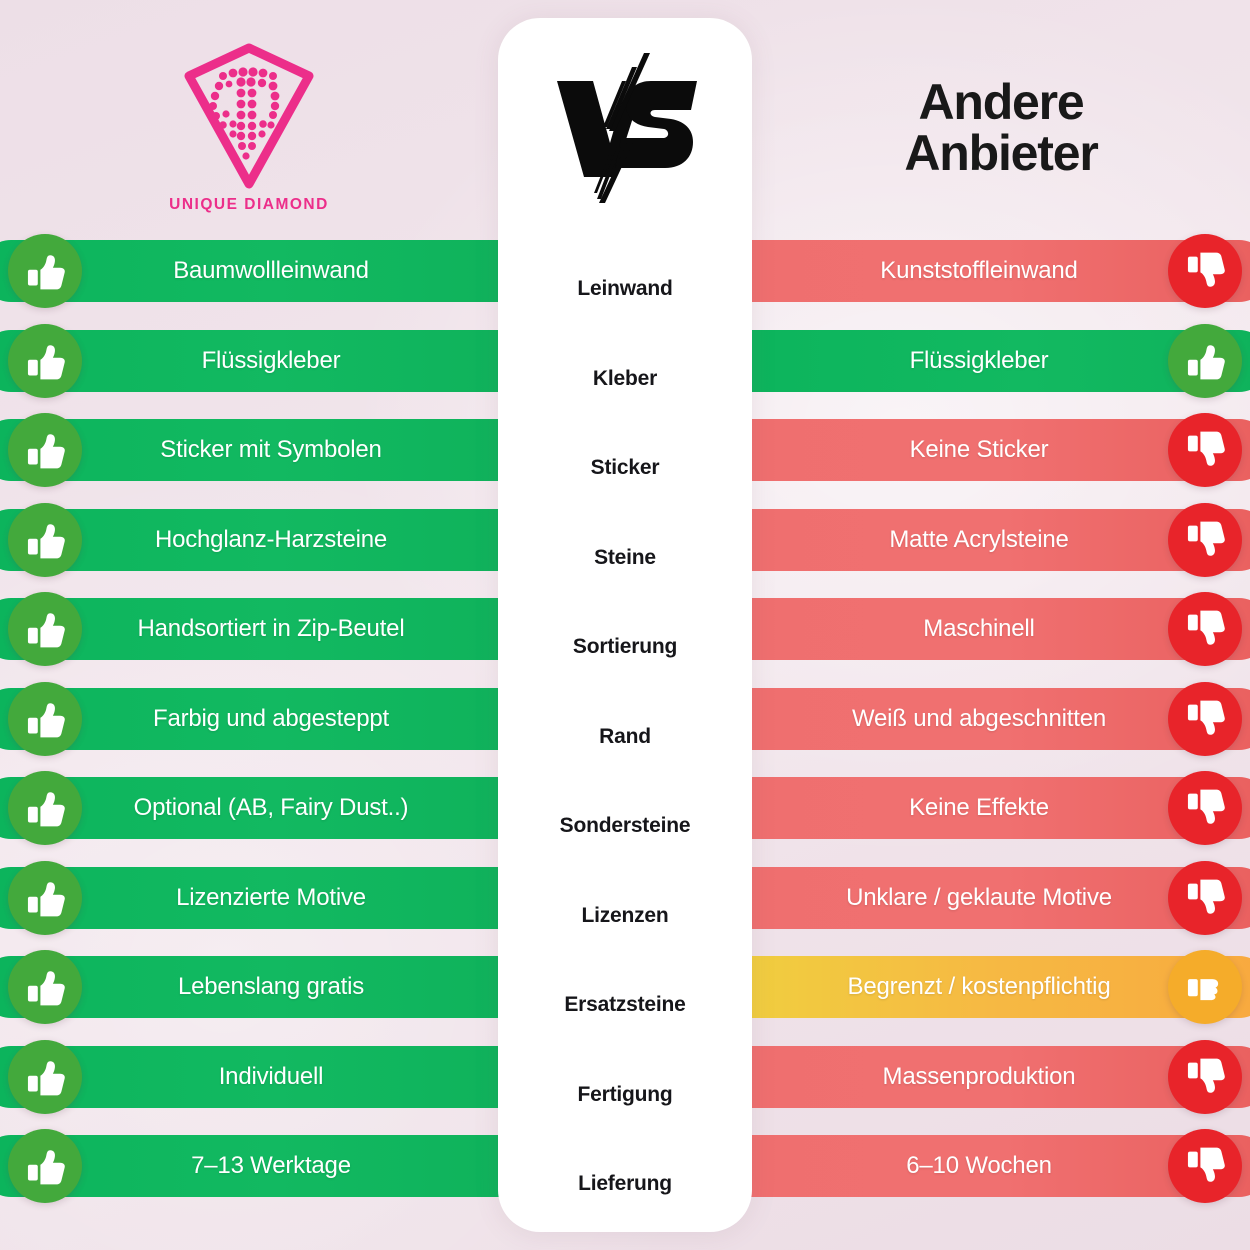  Describe the element at coordinates (271, 360) in the screenshot. I see `unique-diamond-value: Flüssigkleber` at that location.